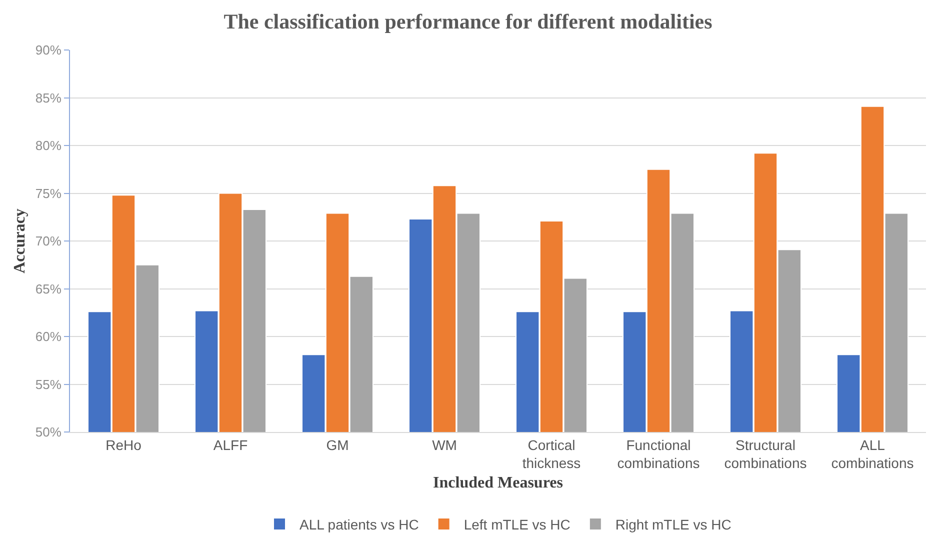 The image size is (936, 551). Describe the element at coordinates (444, 444) in the screenshot. I see `x-tick-label: WM` at that location.